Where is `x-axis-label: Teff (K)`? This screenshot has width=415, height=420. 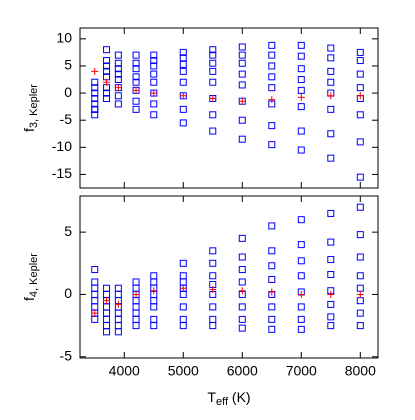
x-axis-label: Teff (K) is located at coordinates (228, 398).